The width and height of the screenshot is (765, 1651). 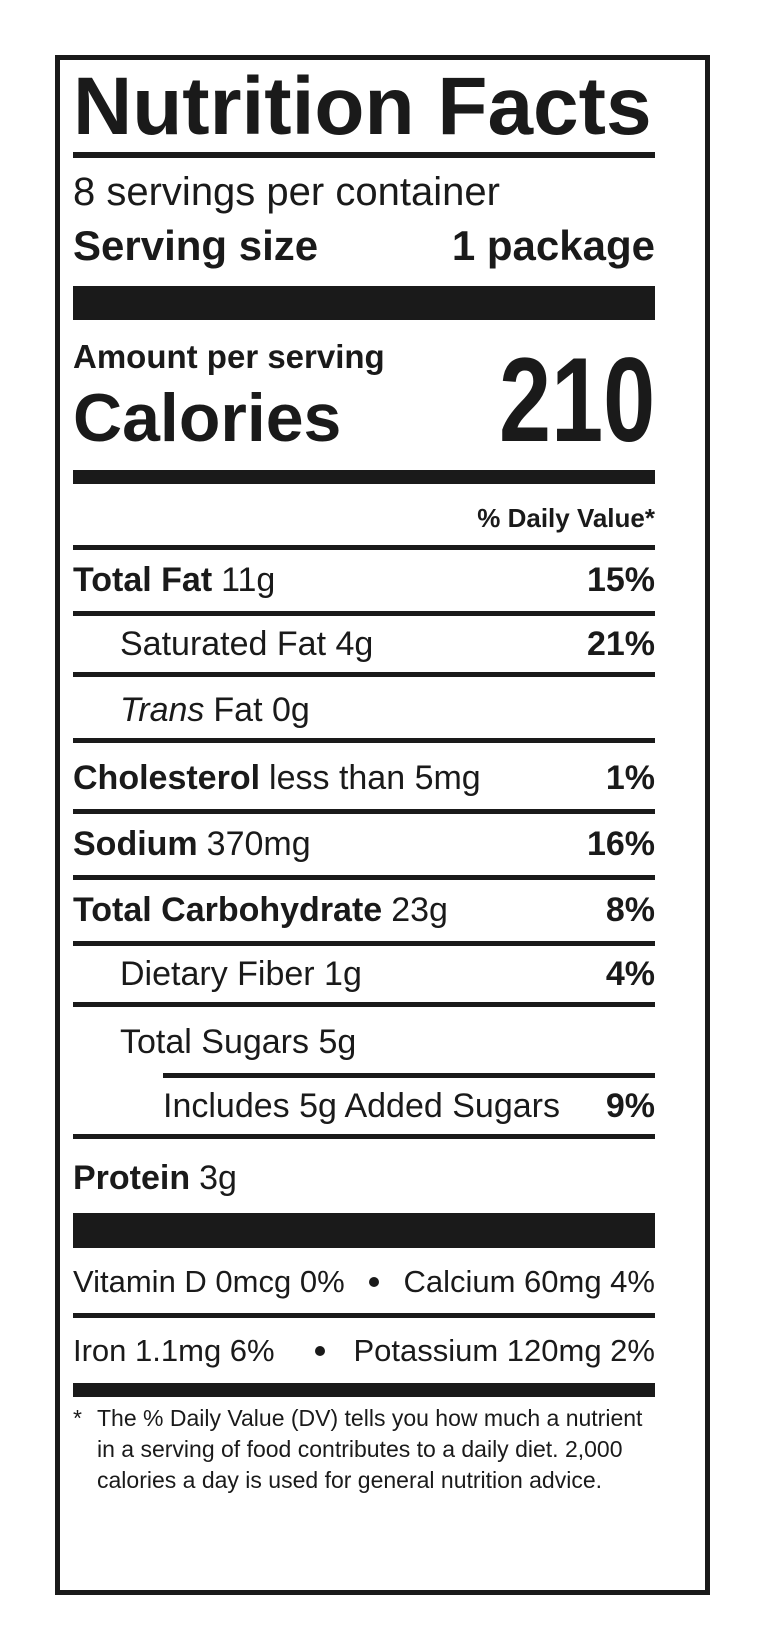 I want to click on nutrient-dv: 4%, so click(x=630, y=973).